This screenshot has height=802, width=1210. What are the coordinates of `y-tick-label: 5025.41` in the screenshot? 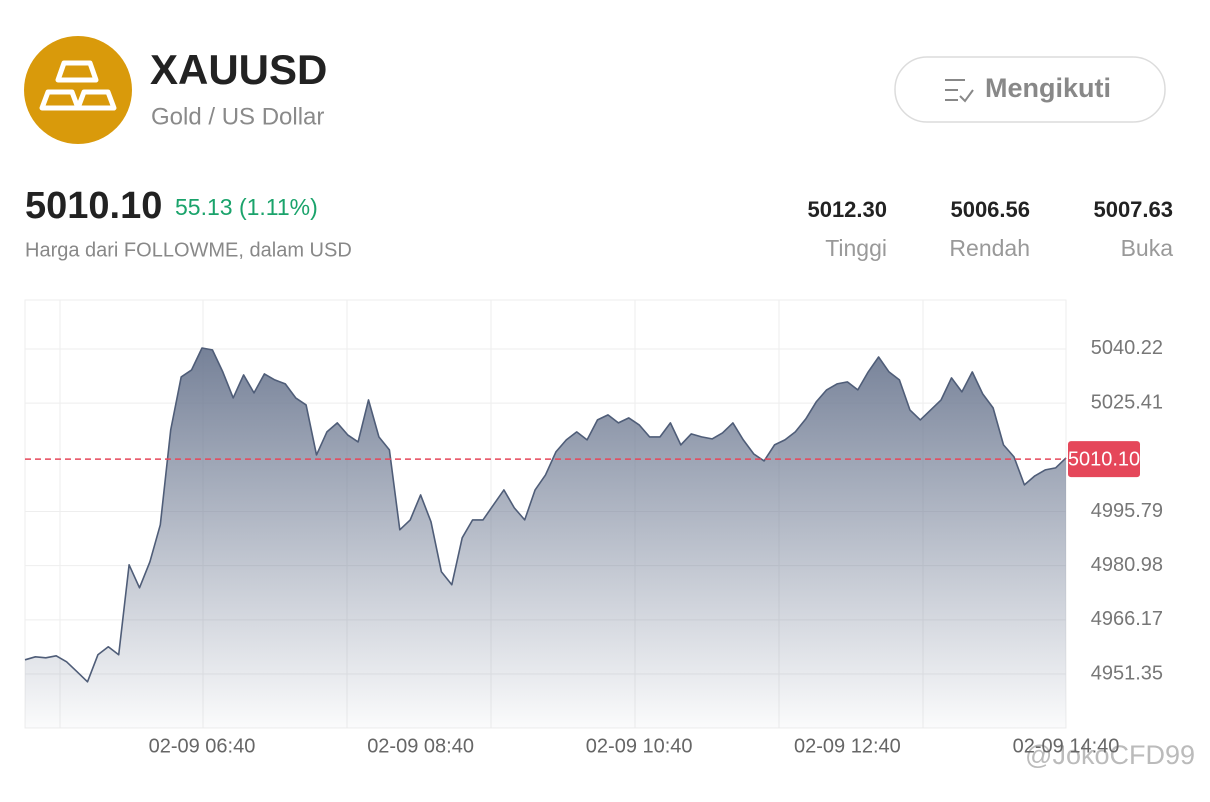 It's located at (1127, 402).